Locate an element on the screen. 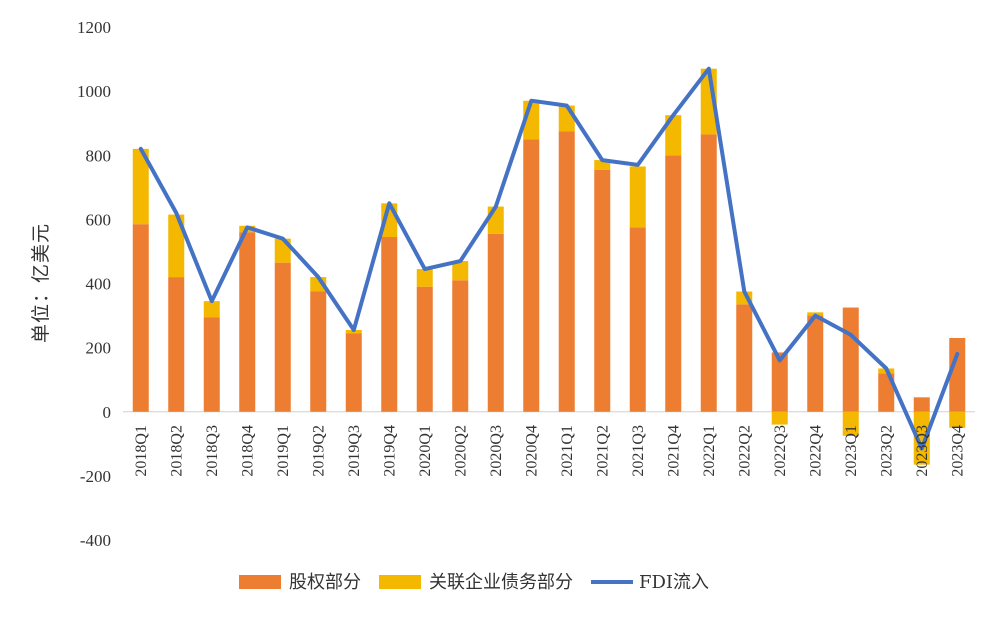 The width and height of the screenshot is (1000, 622). x-tick-label: 2022Q3 is located at coordinates (780, 451).